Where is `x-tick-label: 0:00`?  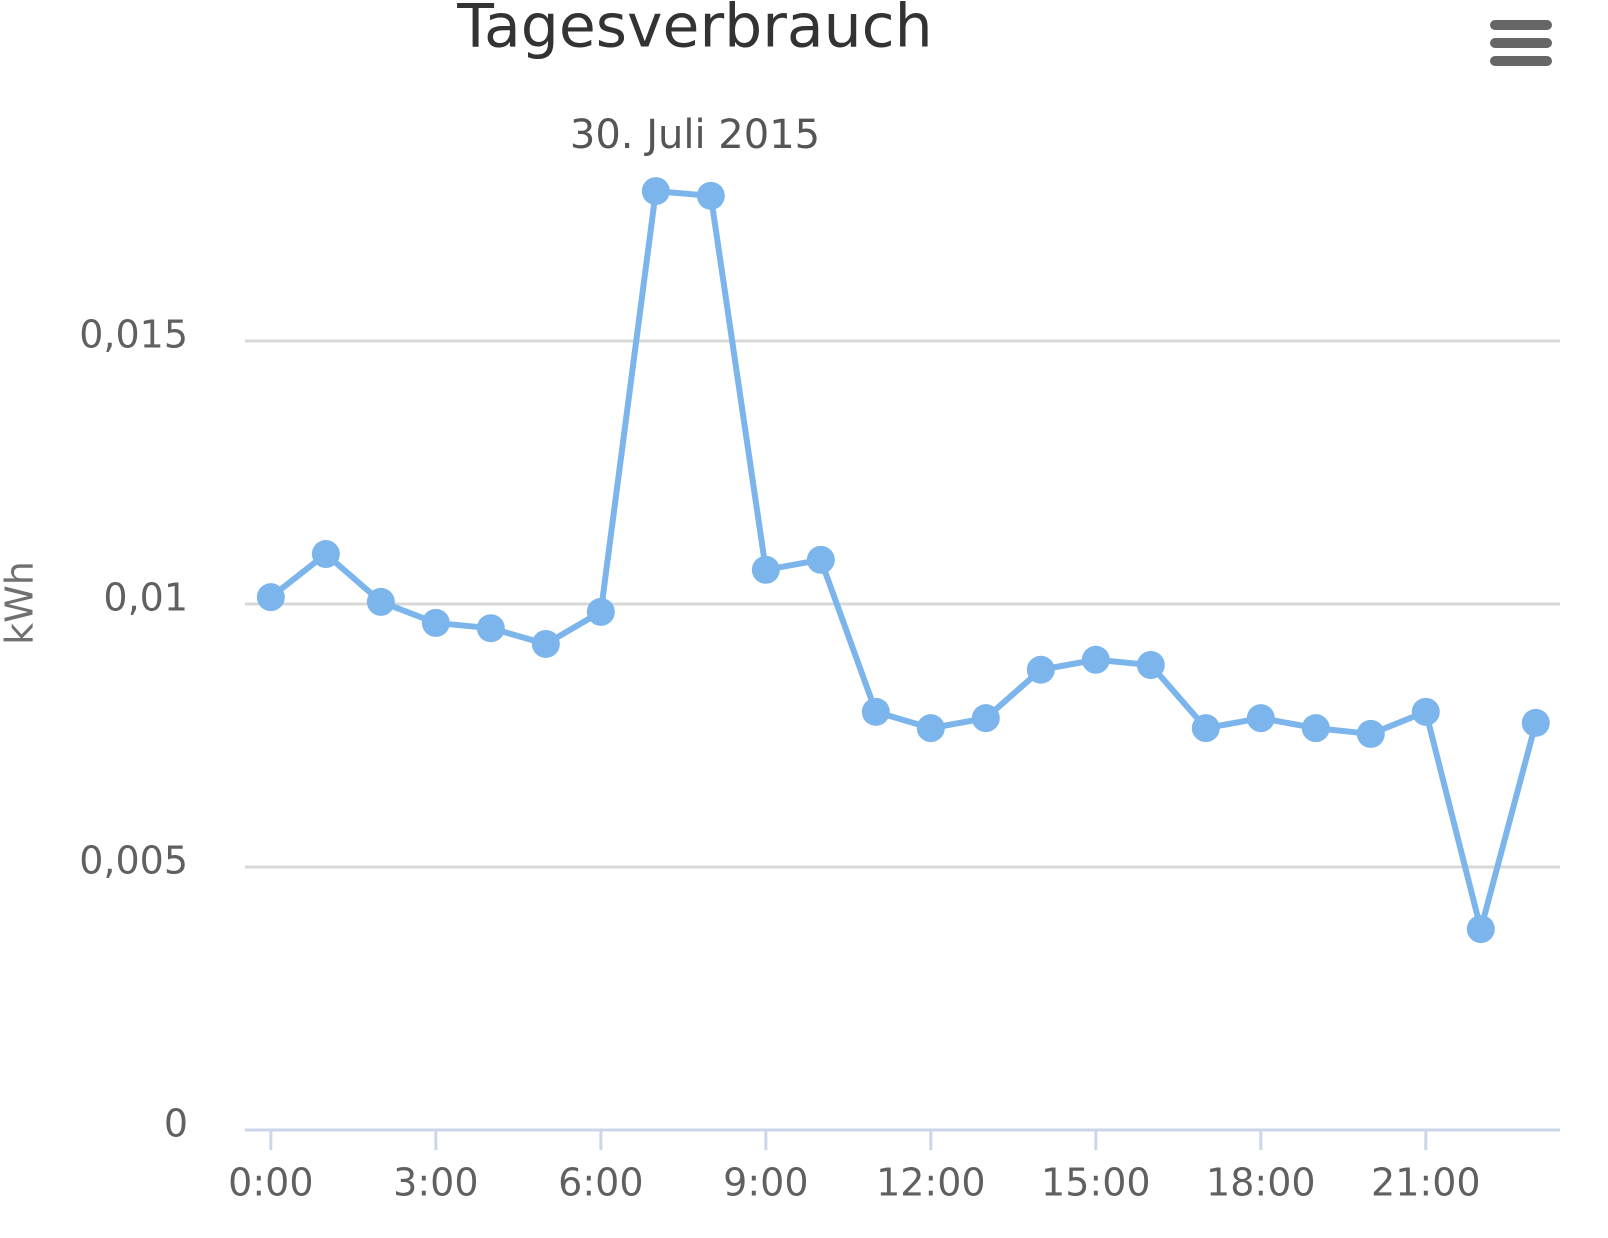 x-tick-label: 0:00 is located at coordinates (270, 1183).